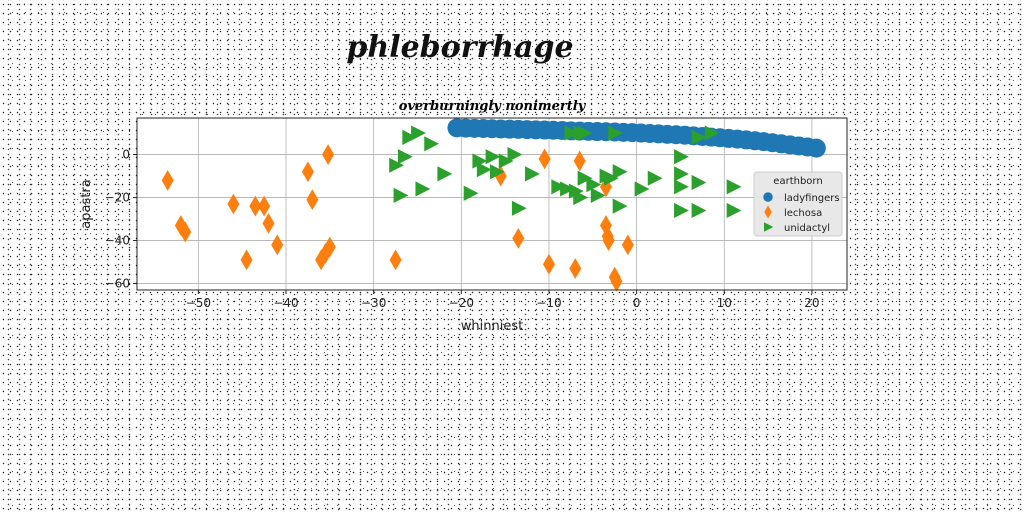 The width and height of the screenshot is (1024, 512). Describe the element at coordinates (117, 241) in the screenshot. I see `y-tick-label: −40` at that location.